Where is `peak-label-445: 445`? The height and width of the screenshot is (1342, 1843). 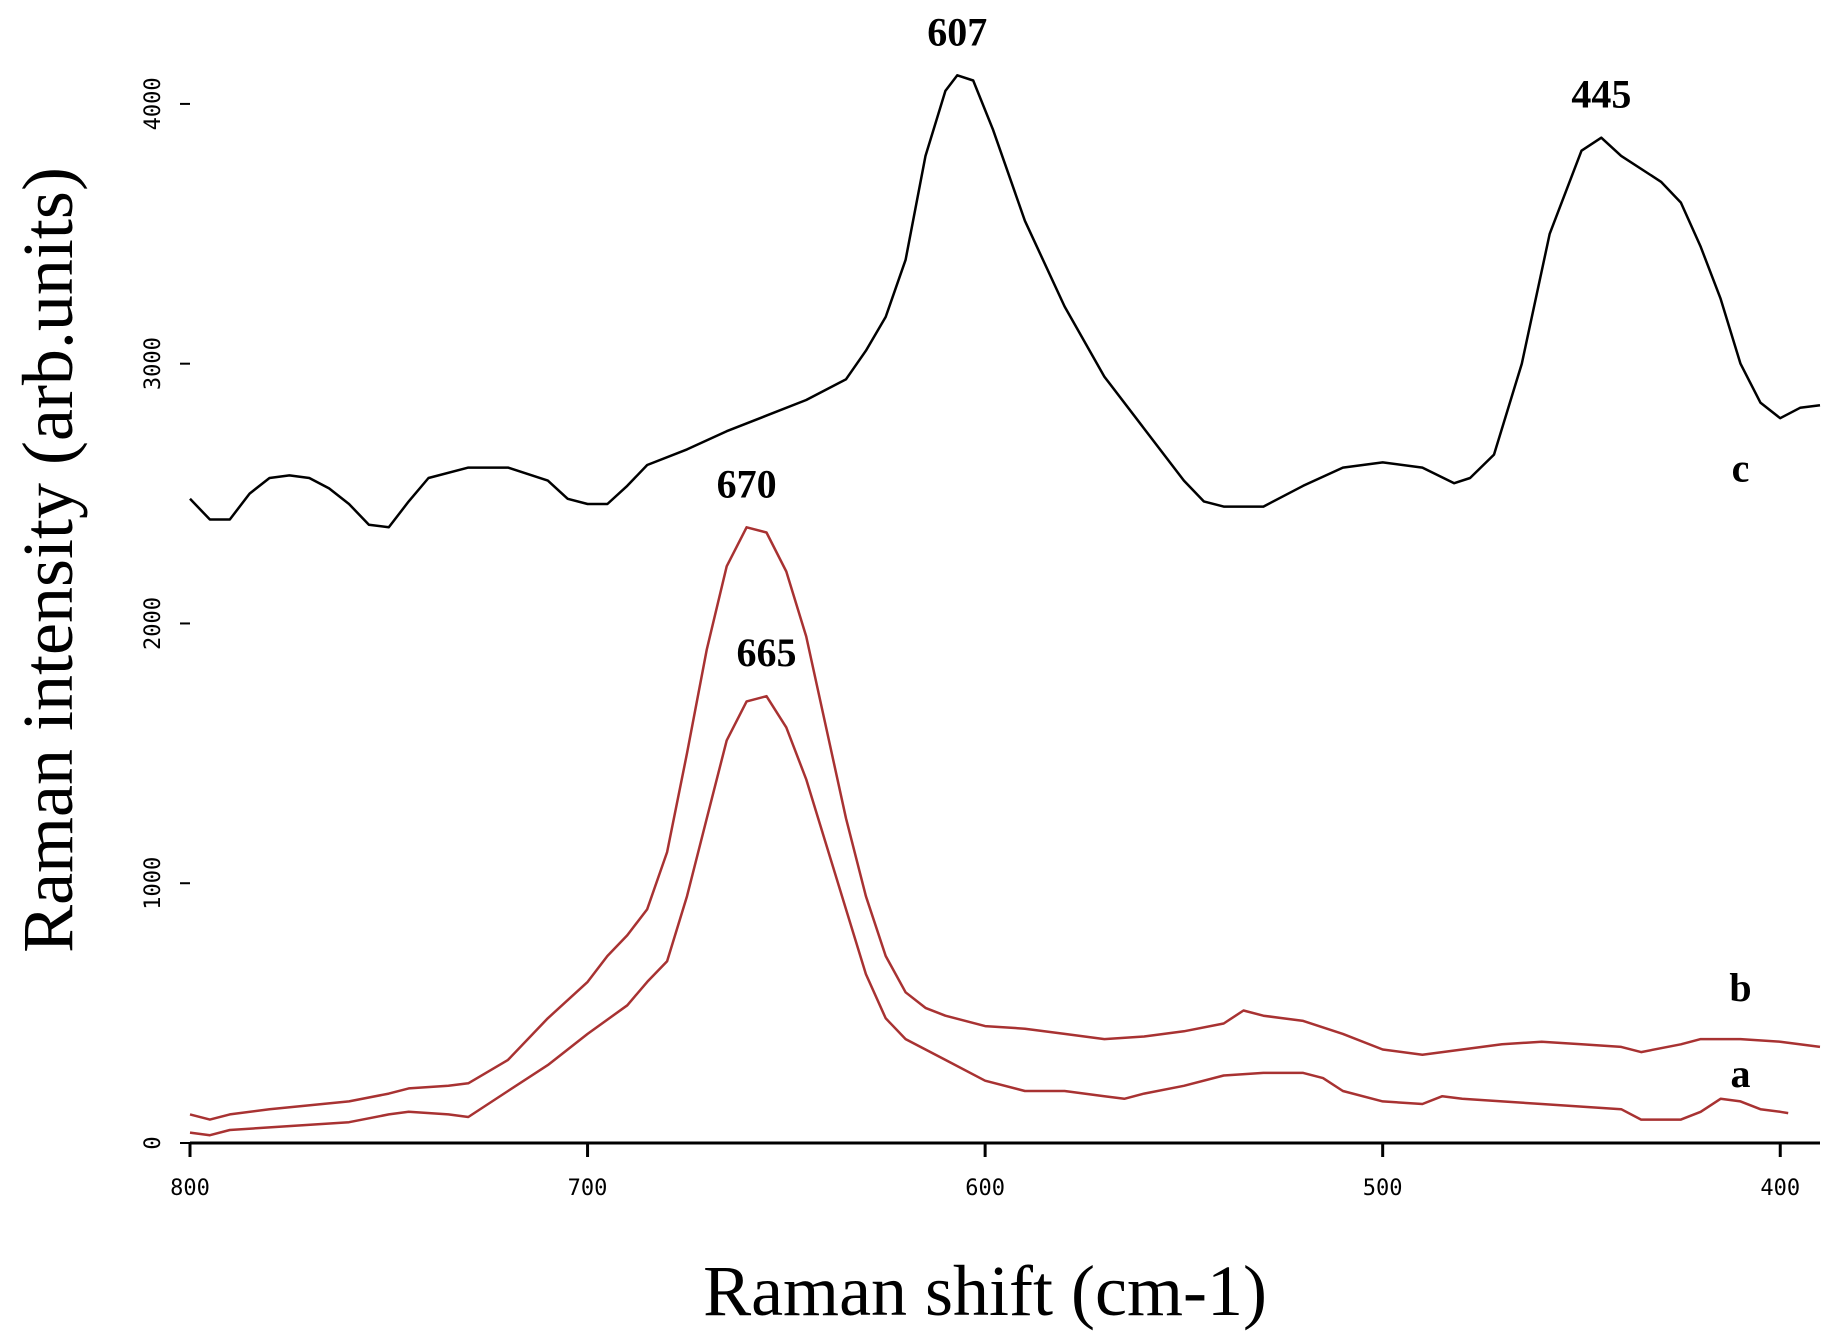
peak-label-445: 445 is located at coordinates (1601, 94).